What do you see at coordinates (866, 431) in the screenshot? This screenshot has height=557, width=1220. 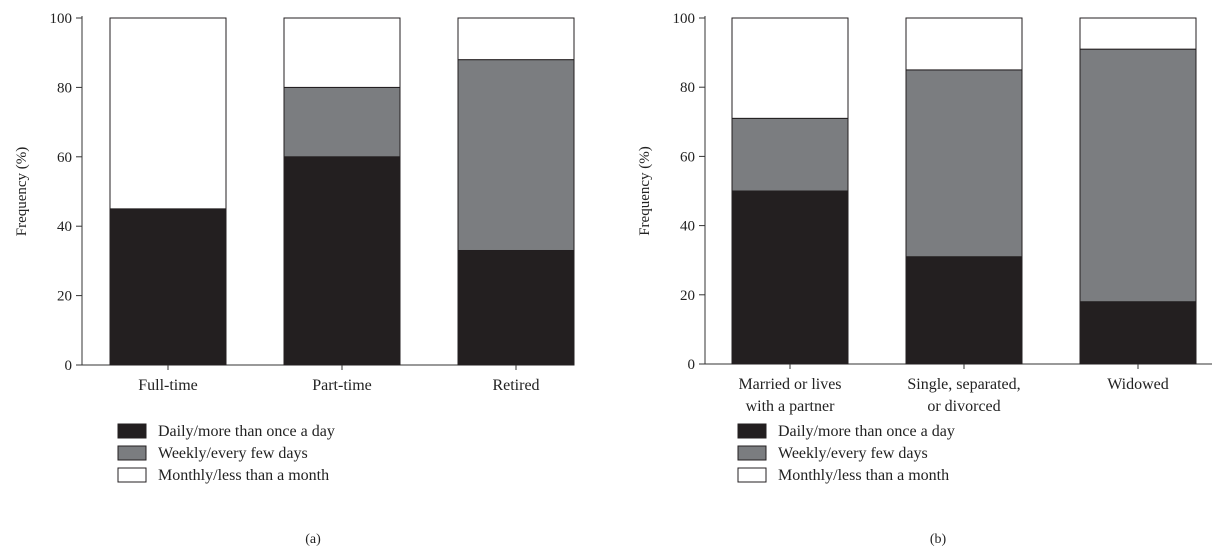 I see `panel-b-legend-label-1: Daily/more than once a day` at bounding box center [866, 431].